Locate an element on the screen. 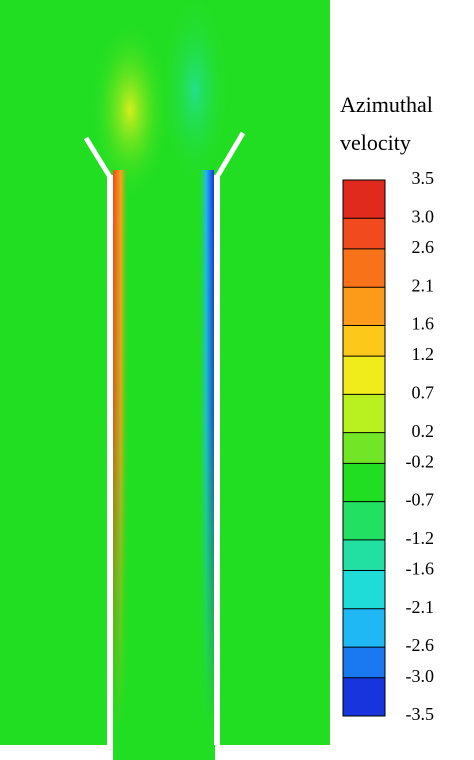 The image size is (474, 760). colorbar-tick-label: 1.2 is located at coordinates (423, 354).